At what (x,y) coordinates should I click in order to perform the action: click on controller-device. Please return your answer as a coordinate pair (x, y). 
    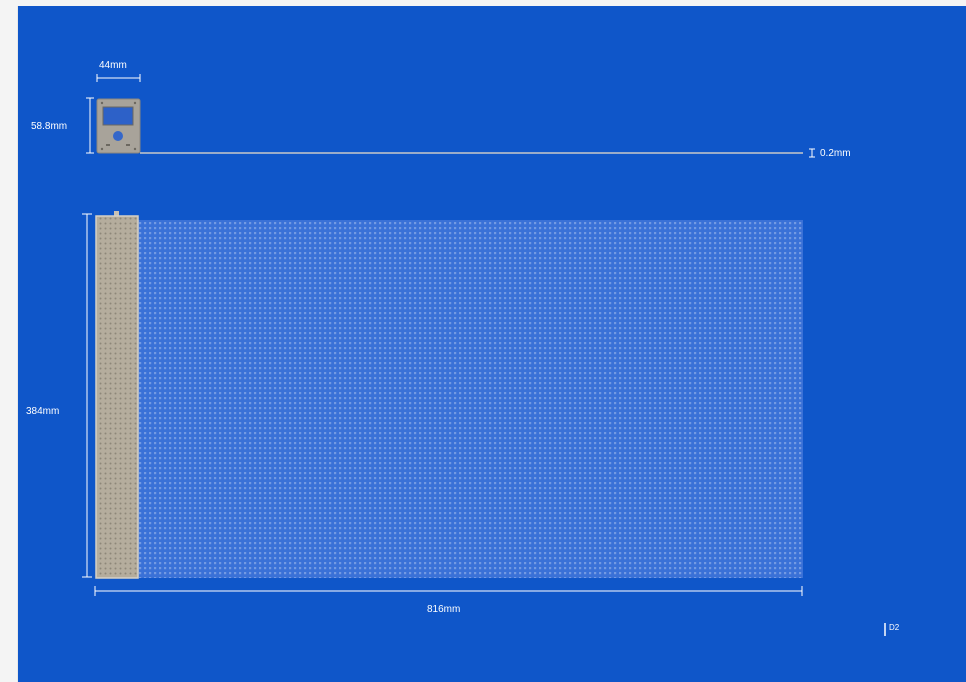
    Looking at the image, I should click on (118, 126).